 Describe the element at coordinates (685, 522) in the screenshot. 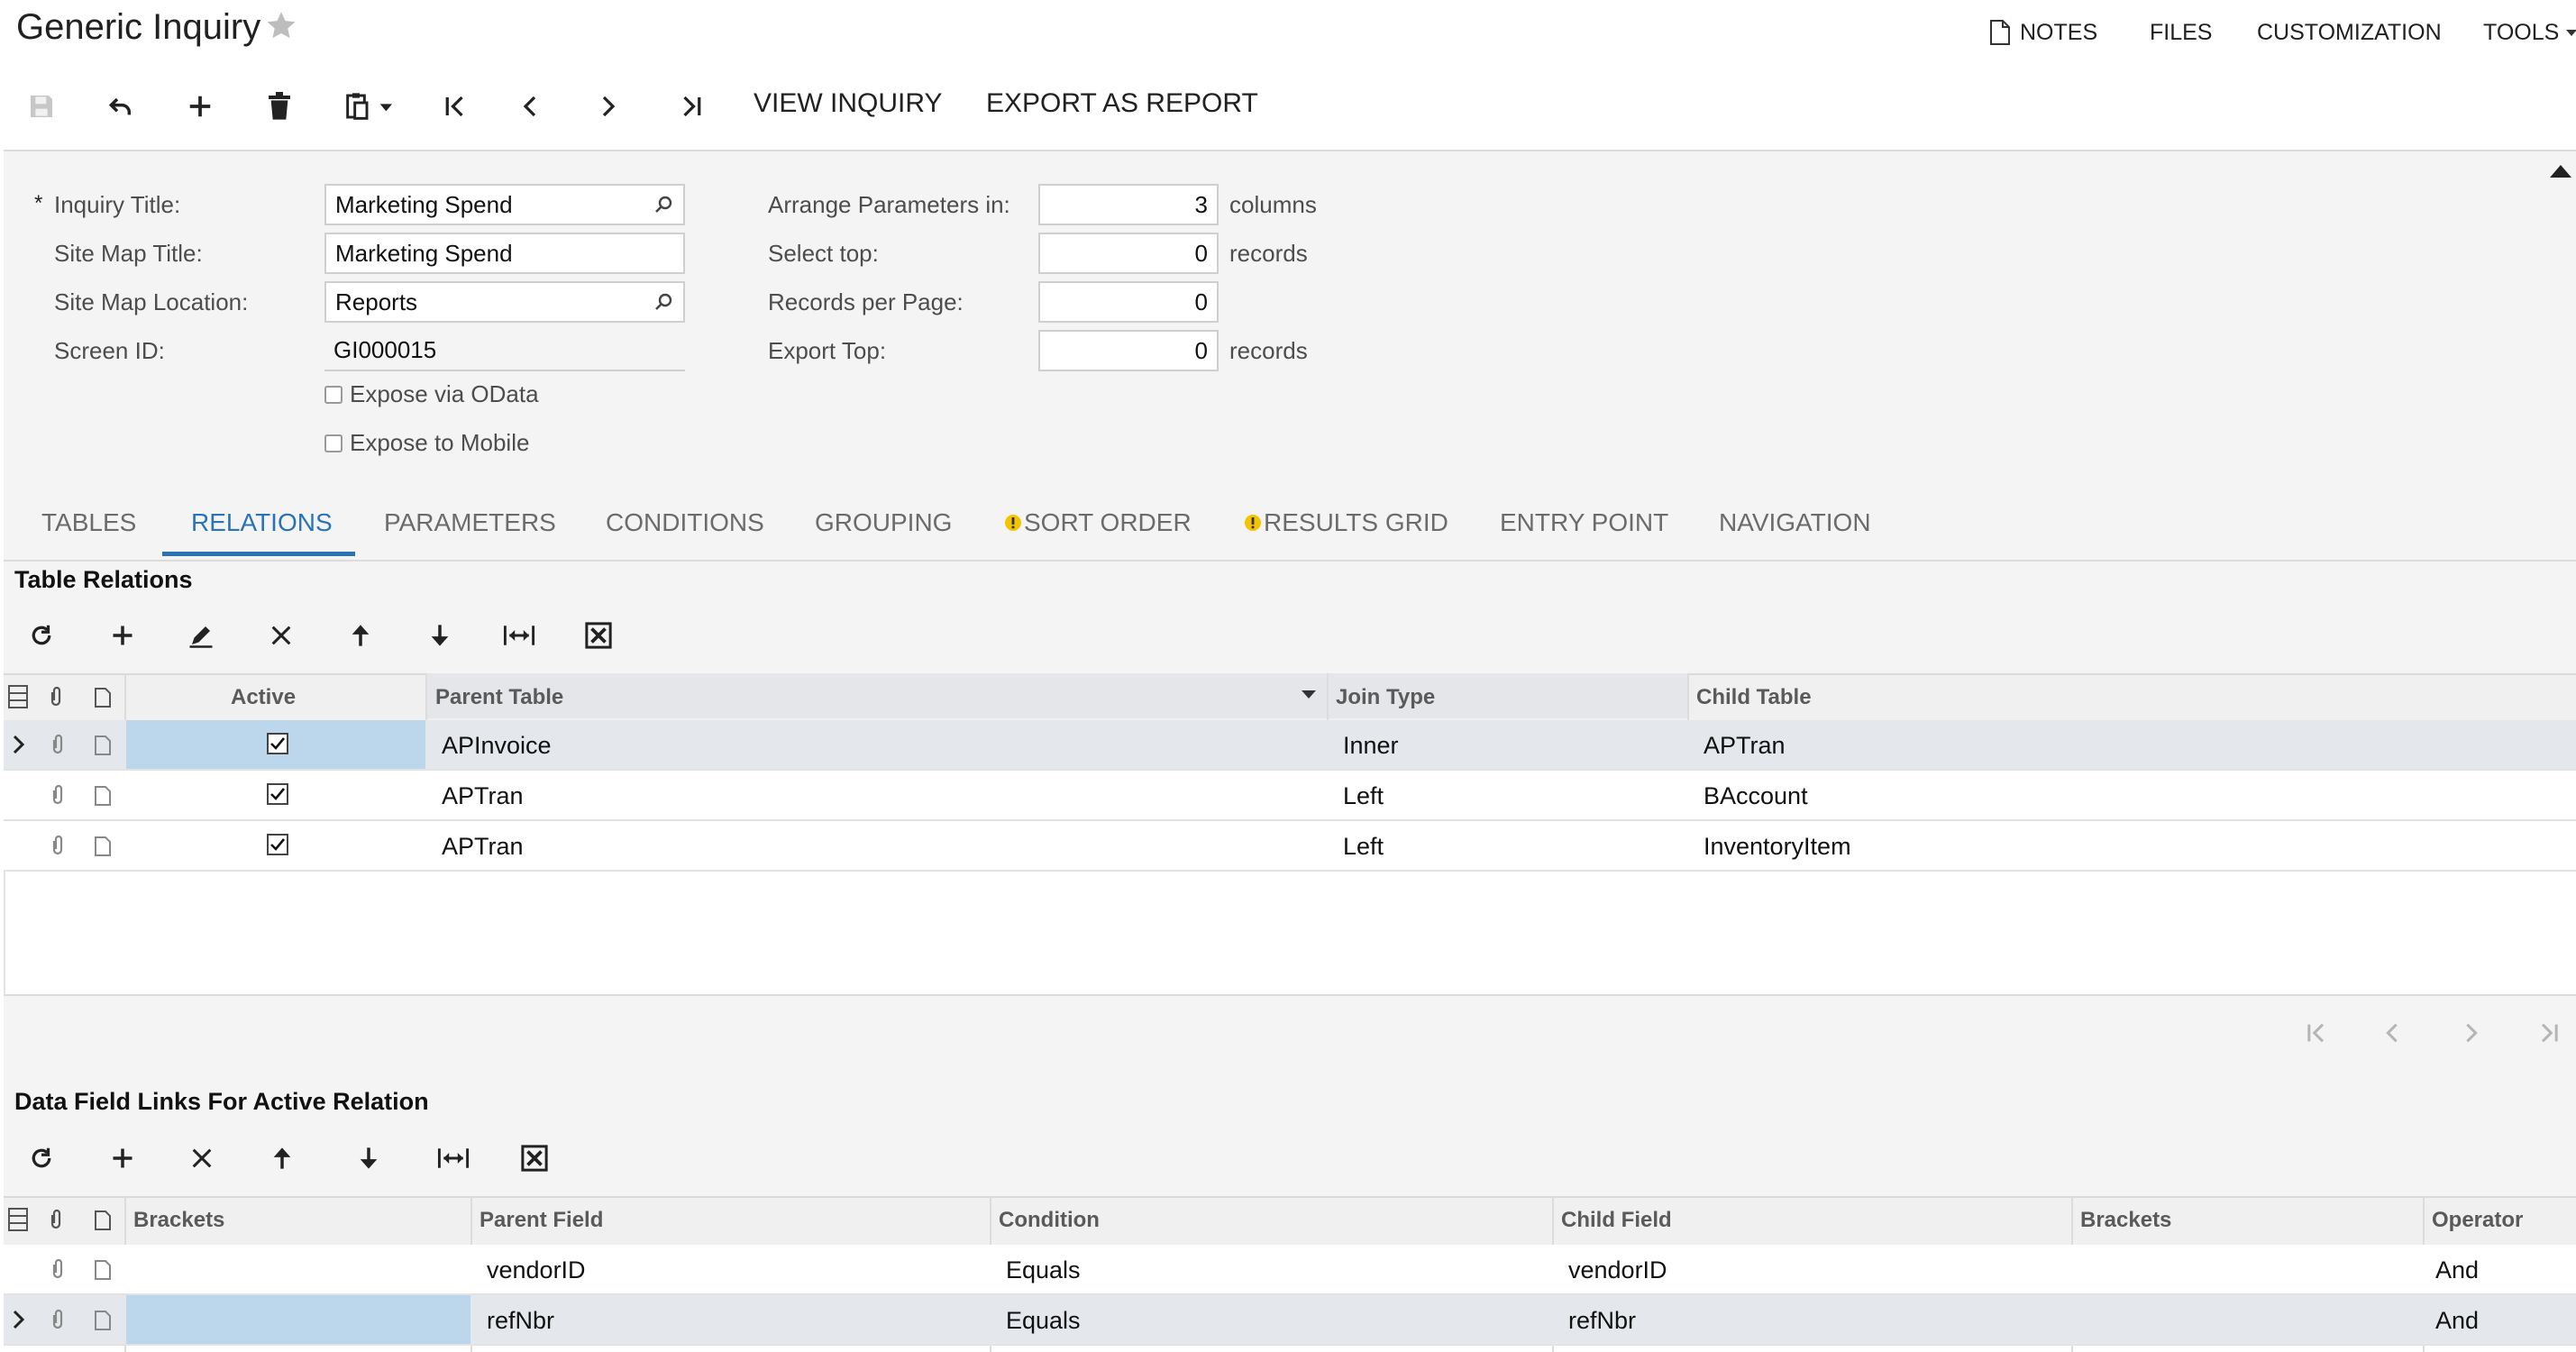

I see `tab-conditions: CONDITIONS` at that location.